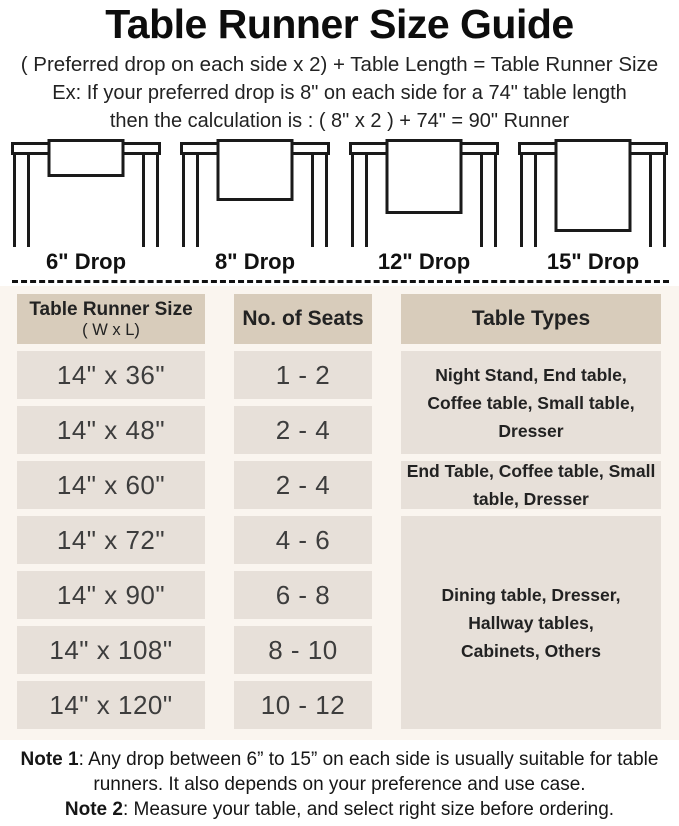  What do you see at coordinates (424, 261) in the screenshot?
I see `drop-label-12in: 12" Drop` at bounding box center [424, 261].